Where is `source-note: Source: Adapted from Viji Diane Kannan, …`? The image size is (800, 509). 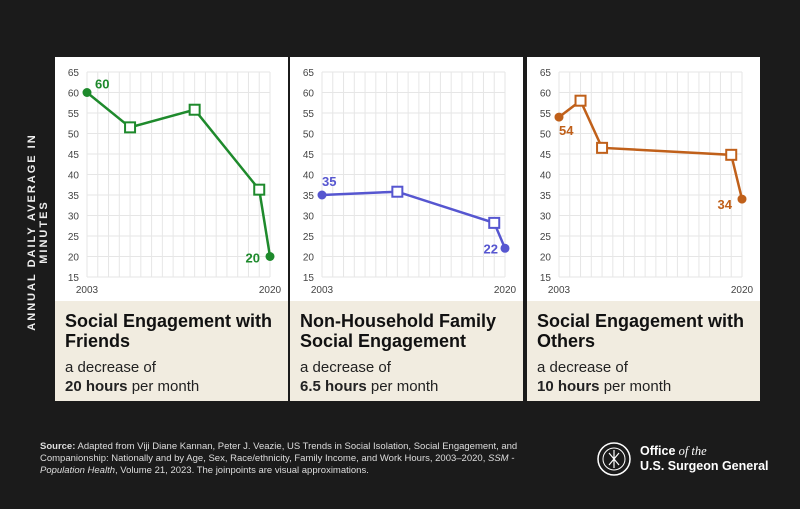 source-note: Source: Adapted from Viji Diane Kannan, … is located at coordinates (290, 459).